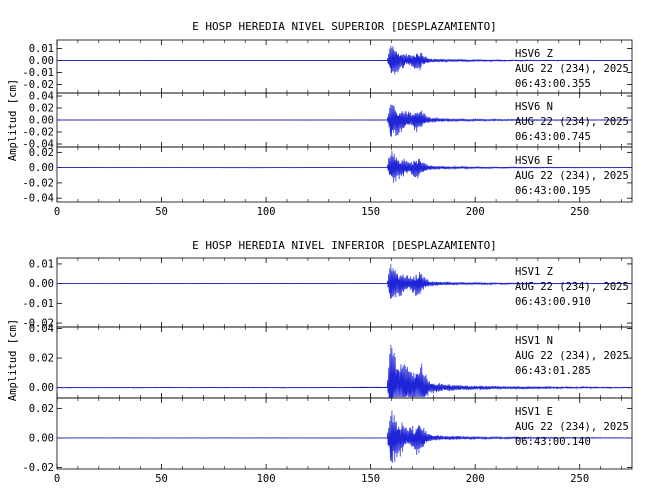 Image resolution: width=650 pixels, height=500 pixels. What do you see at coordinates (344, 120) in the screenshot?
I see `seismic-trace-hsv6-n` at bounding box center [344, 120].